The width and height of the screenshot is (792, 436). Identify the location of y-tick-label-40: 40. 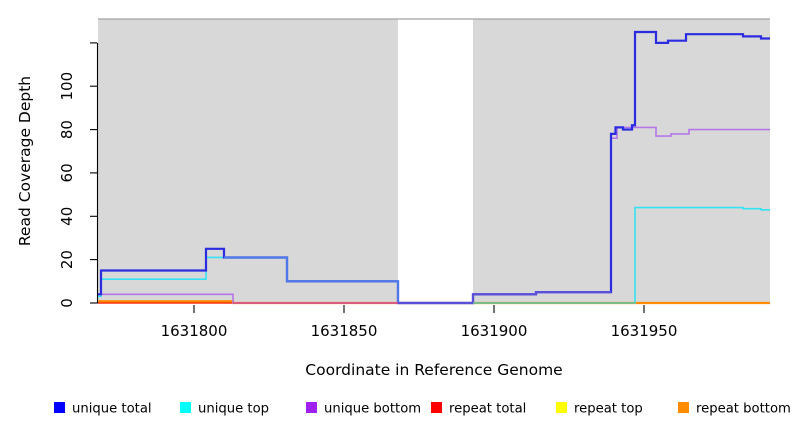
(67, 216).